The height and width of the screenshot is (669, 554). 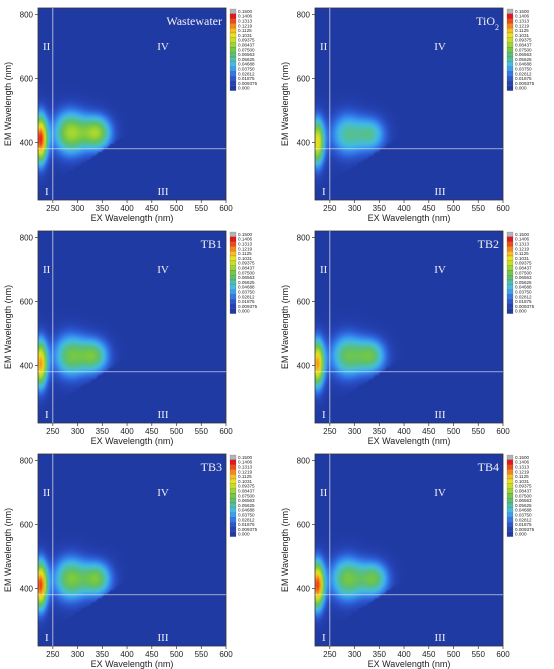 What do you see at coordinates (53, 654) in the screenshot?
I see `x-tick-label: 250` at bounding box center [53, 654].